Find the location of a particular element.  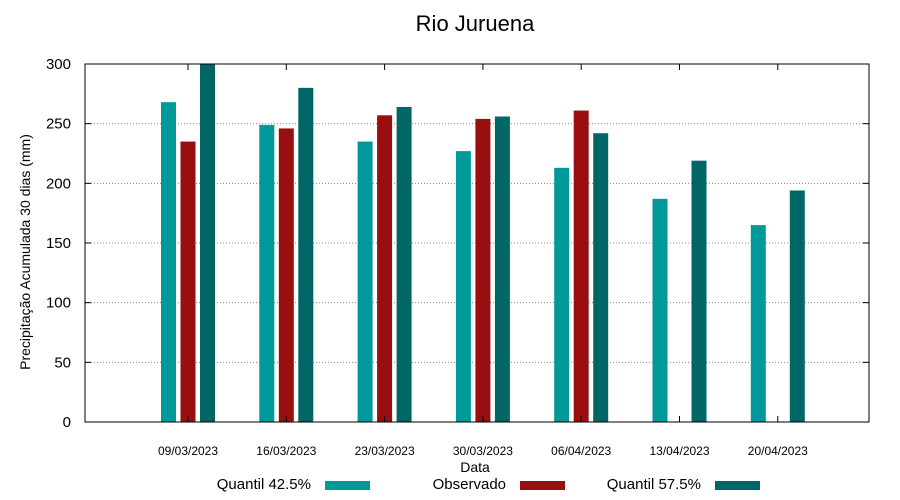

x-tick-label: 23/03/2023 is located at coordinates (385, 451).